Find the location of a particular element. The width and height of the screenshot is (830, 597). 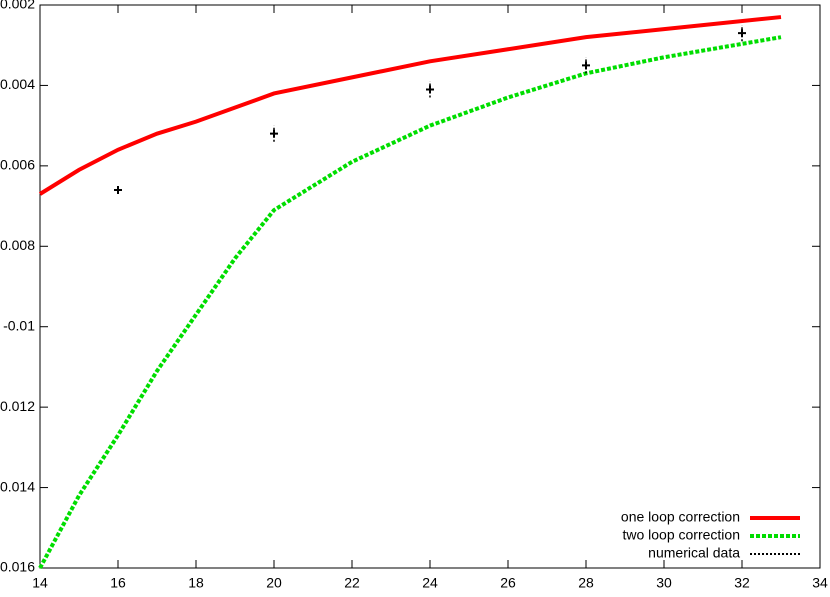

x-tick-label: 20 is located at coordinates (274, 583).